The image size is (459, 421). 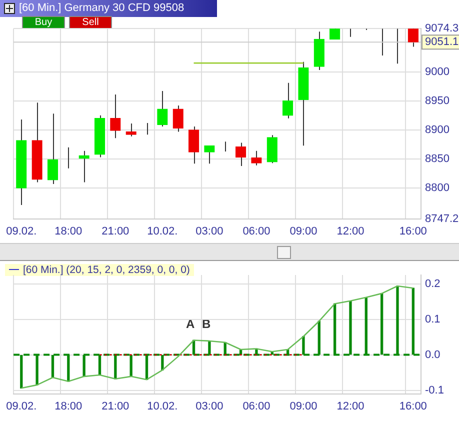 I want to click on annotation: B, so click(x=206, y=324).